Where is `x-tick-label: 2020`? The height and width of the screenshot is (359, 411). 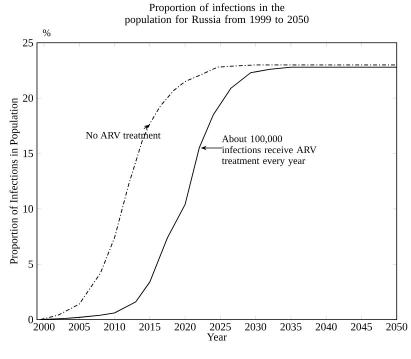 x-tick-label: 2020 is located at coordinates (185, 327).